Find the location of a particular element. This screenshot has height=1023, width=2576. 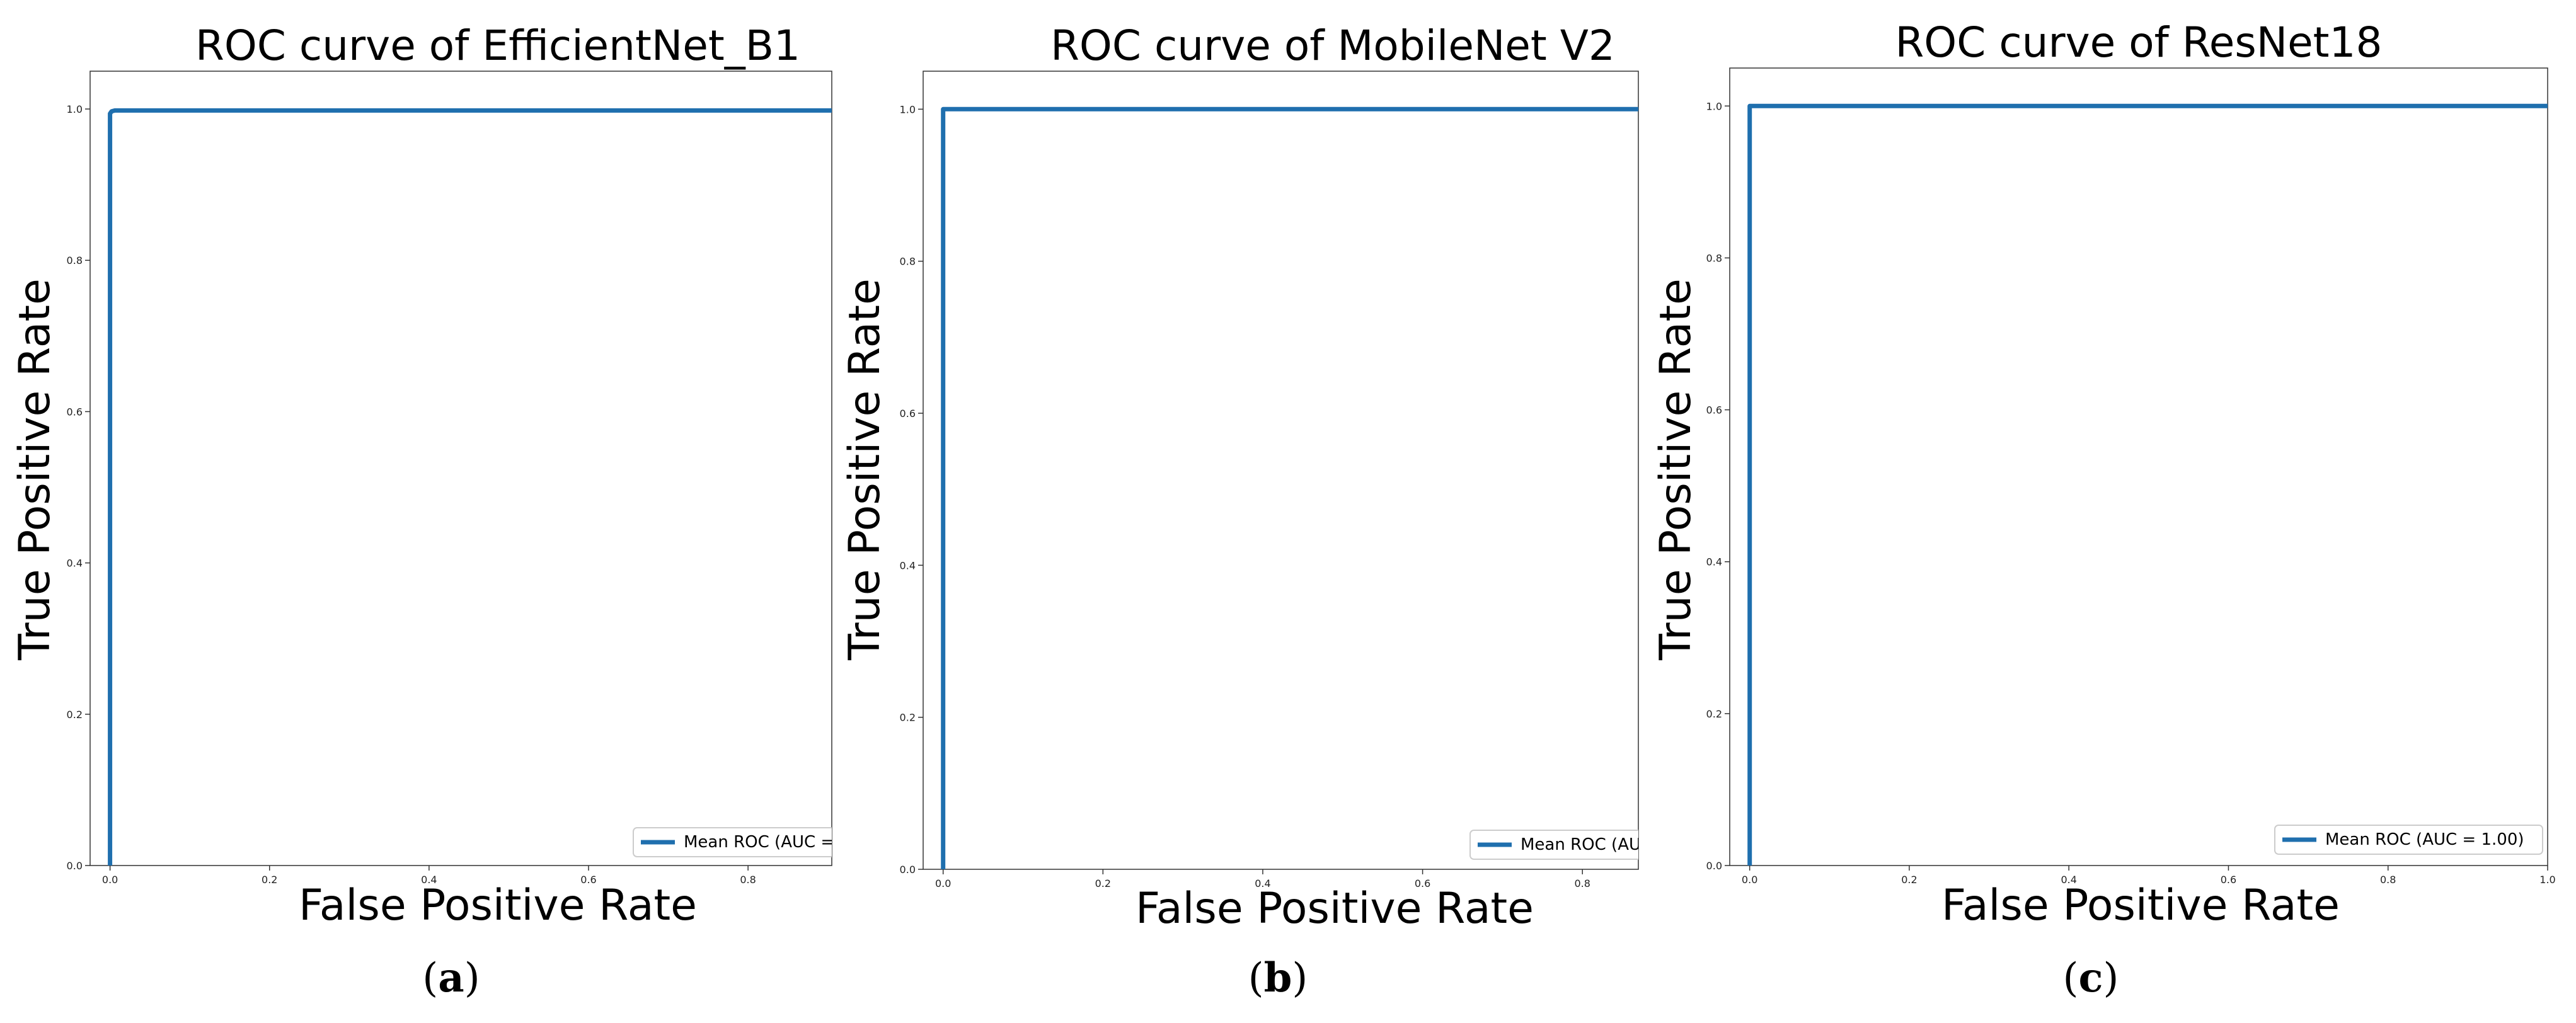

chart-title-b: ROC curve of MobileNet V2 is located at coordinates (1332, 45).